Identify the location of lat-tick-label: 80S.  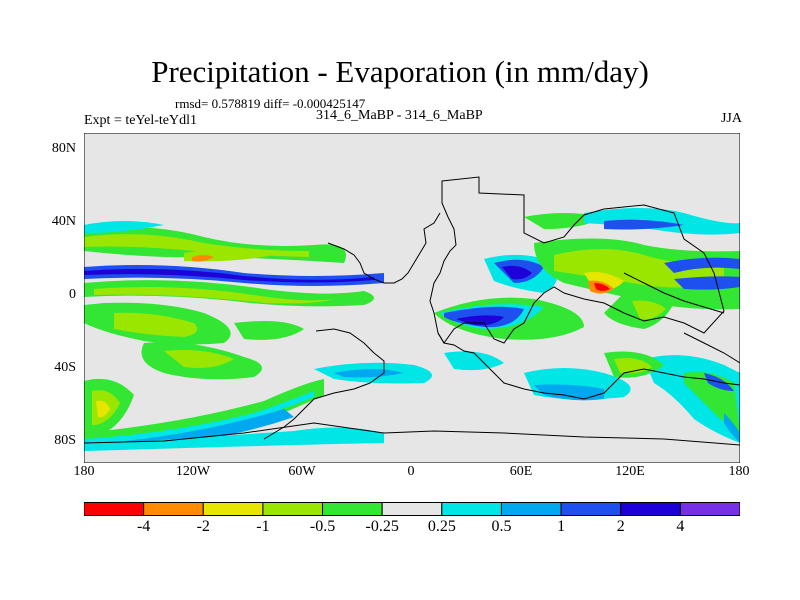
(65, 440).